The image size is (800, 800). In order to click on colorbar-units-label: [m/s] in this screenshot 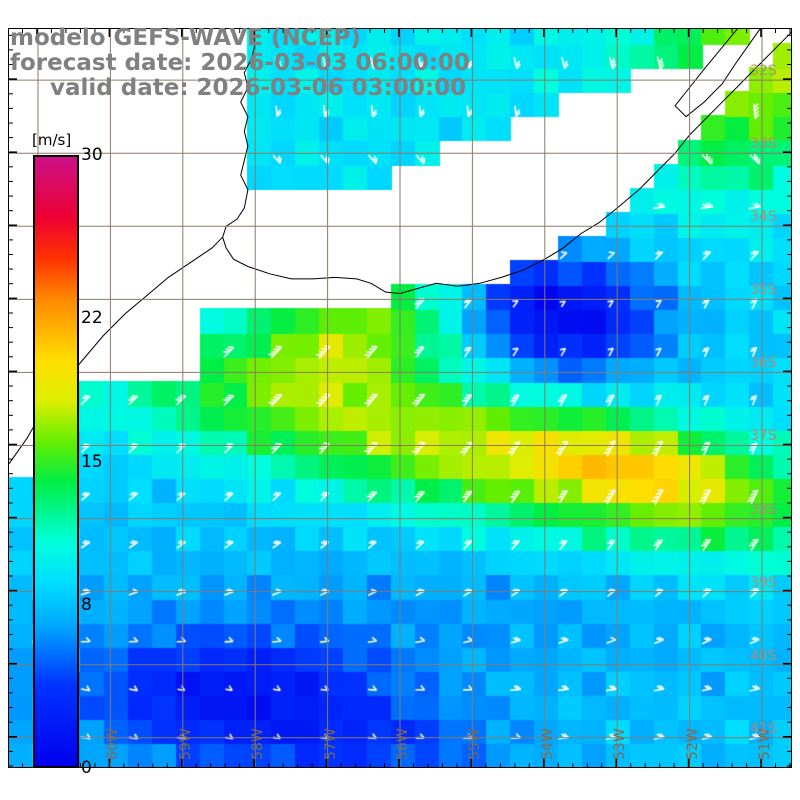, I will do `click(52, 140)`.